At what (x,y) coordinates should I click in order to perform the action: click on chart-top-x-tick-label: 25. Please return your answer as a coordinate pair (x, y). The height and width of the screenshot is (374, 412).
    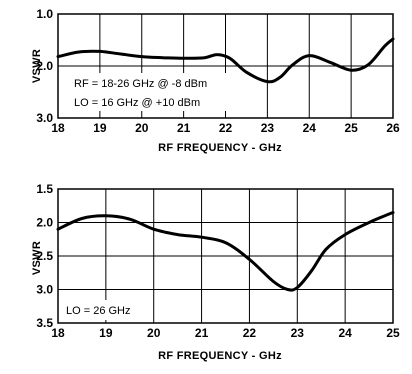
    Looking at the image, I should click on (351, 128).